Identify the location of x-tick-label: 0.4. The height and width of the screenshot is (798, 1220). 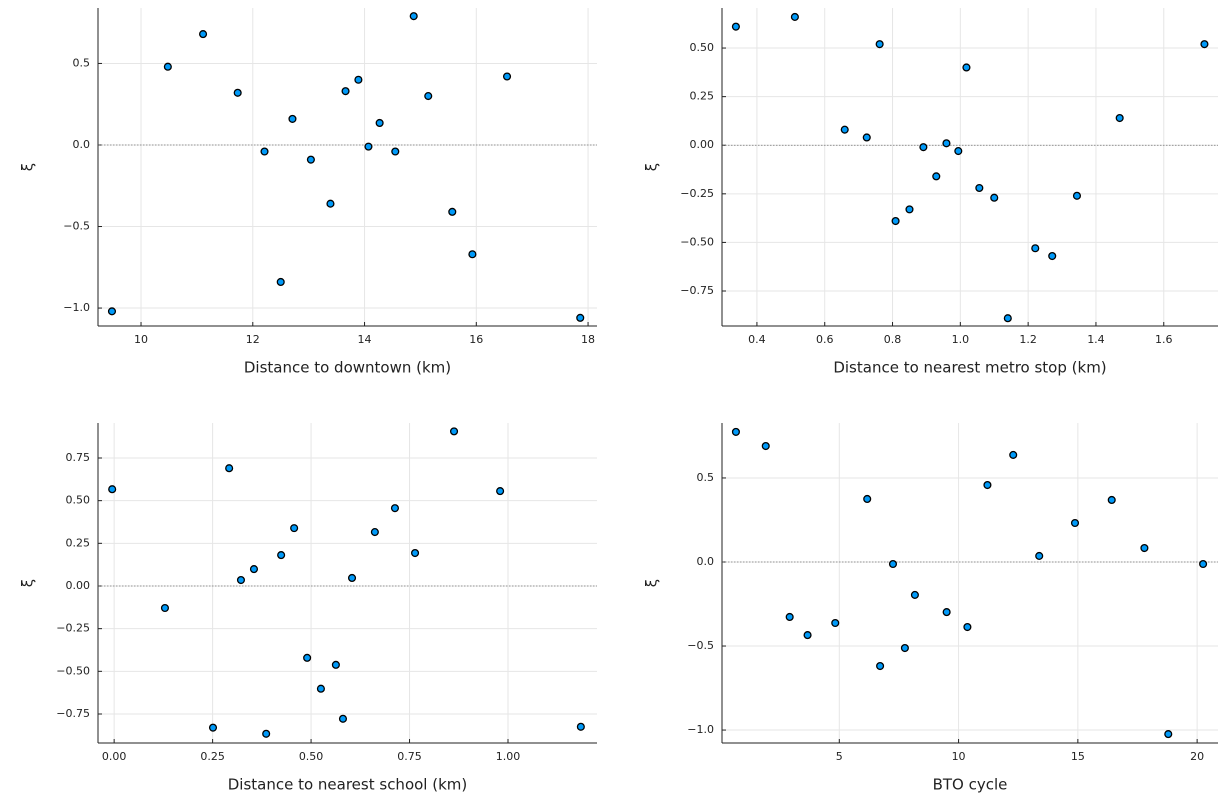
(757, 339).